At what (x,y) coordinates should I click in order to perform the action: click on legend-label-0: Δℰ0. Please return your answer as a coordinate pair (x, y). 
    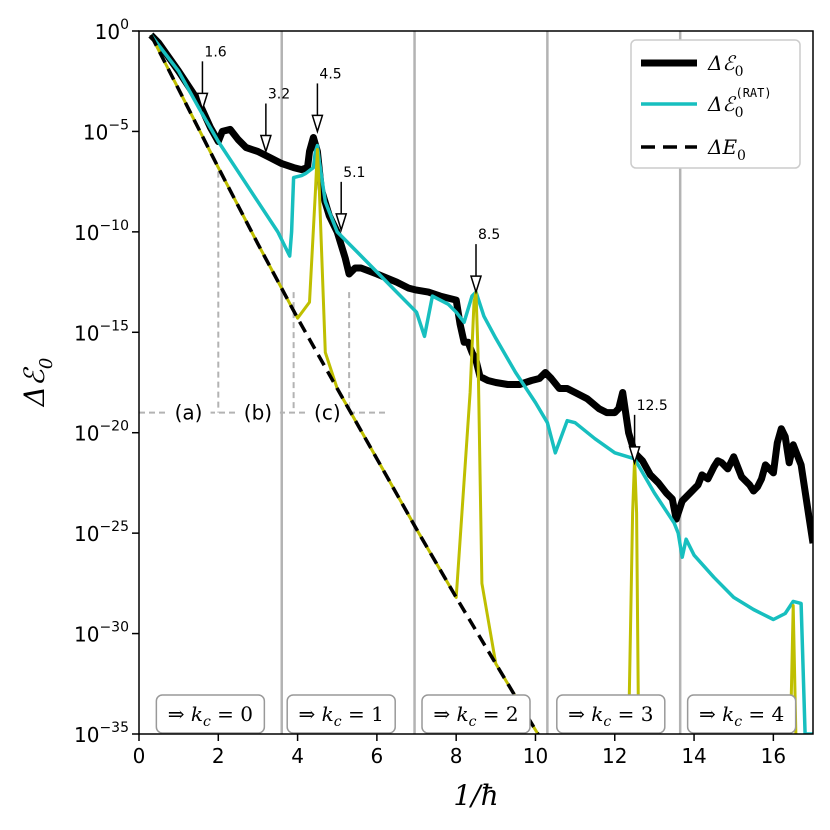
    Looking at the image, I should click on (725, 65).